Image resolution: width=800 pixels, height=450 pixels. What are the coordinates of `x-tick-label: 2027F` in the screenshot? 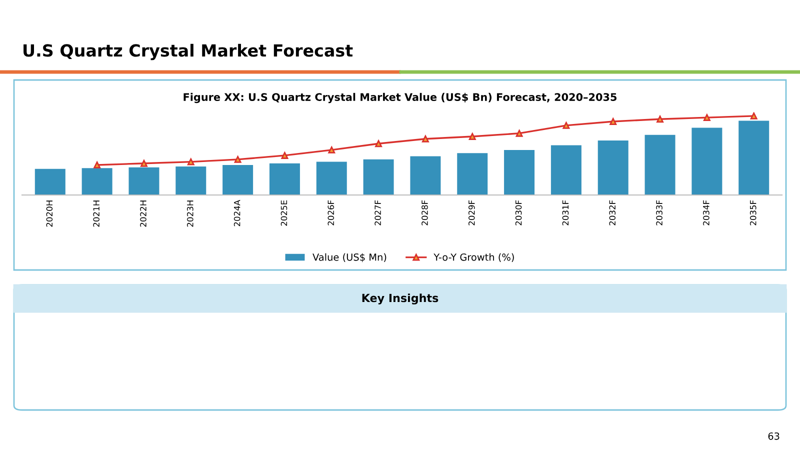 It's located at (377, 213).